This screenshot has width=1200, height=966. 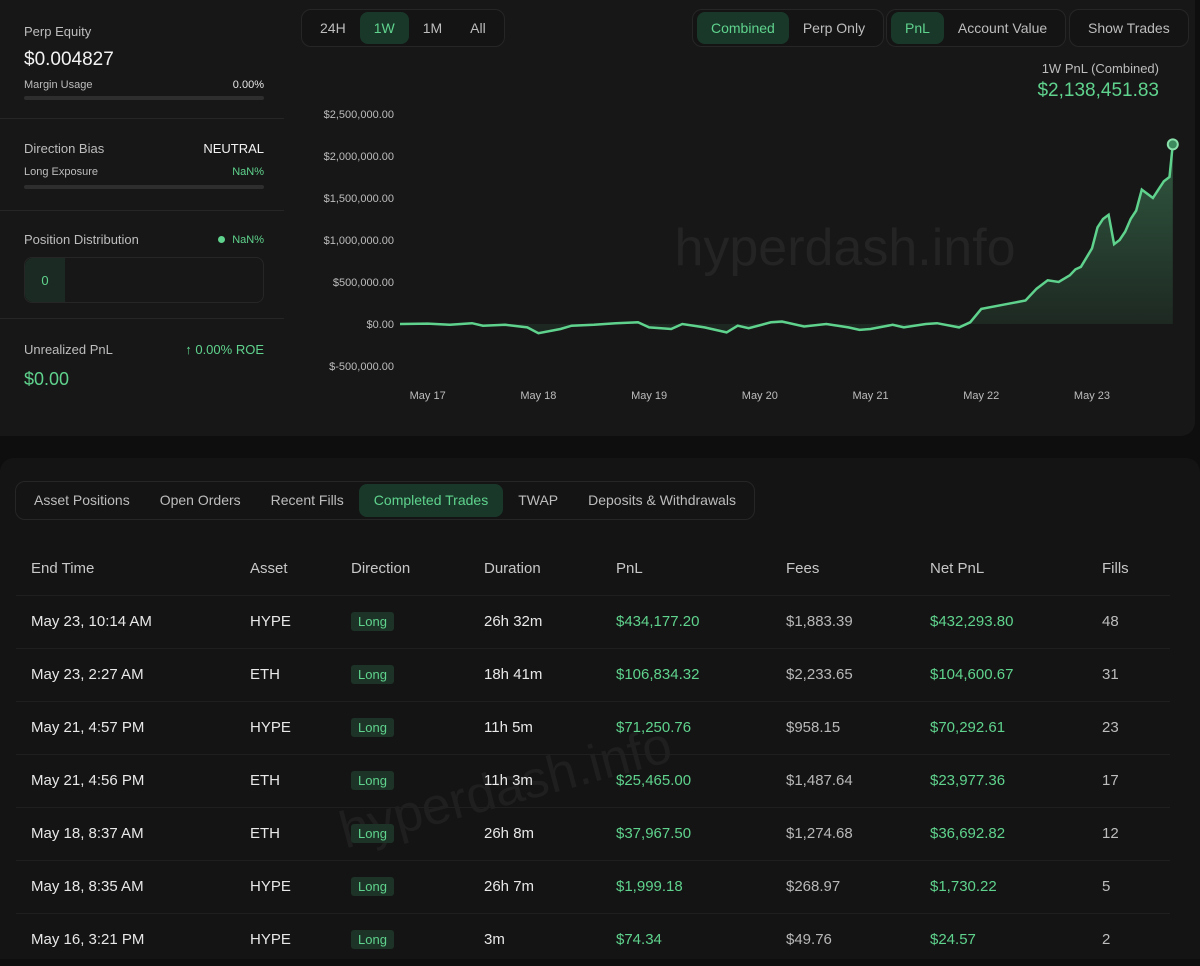 I want to click on cell-net: $104,600.67, so click(x=1001, y=674).